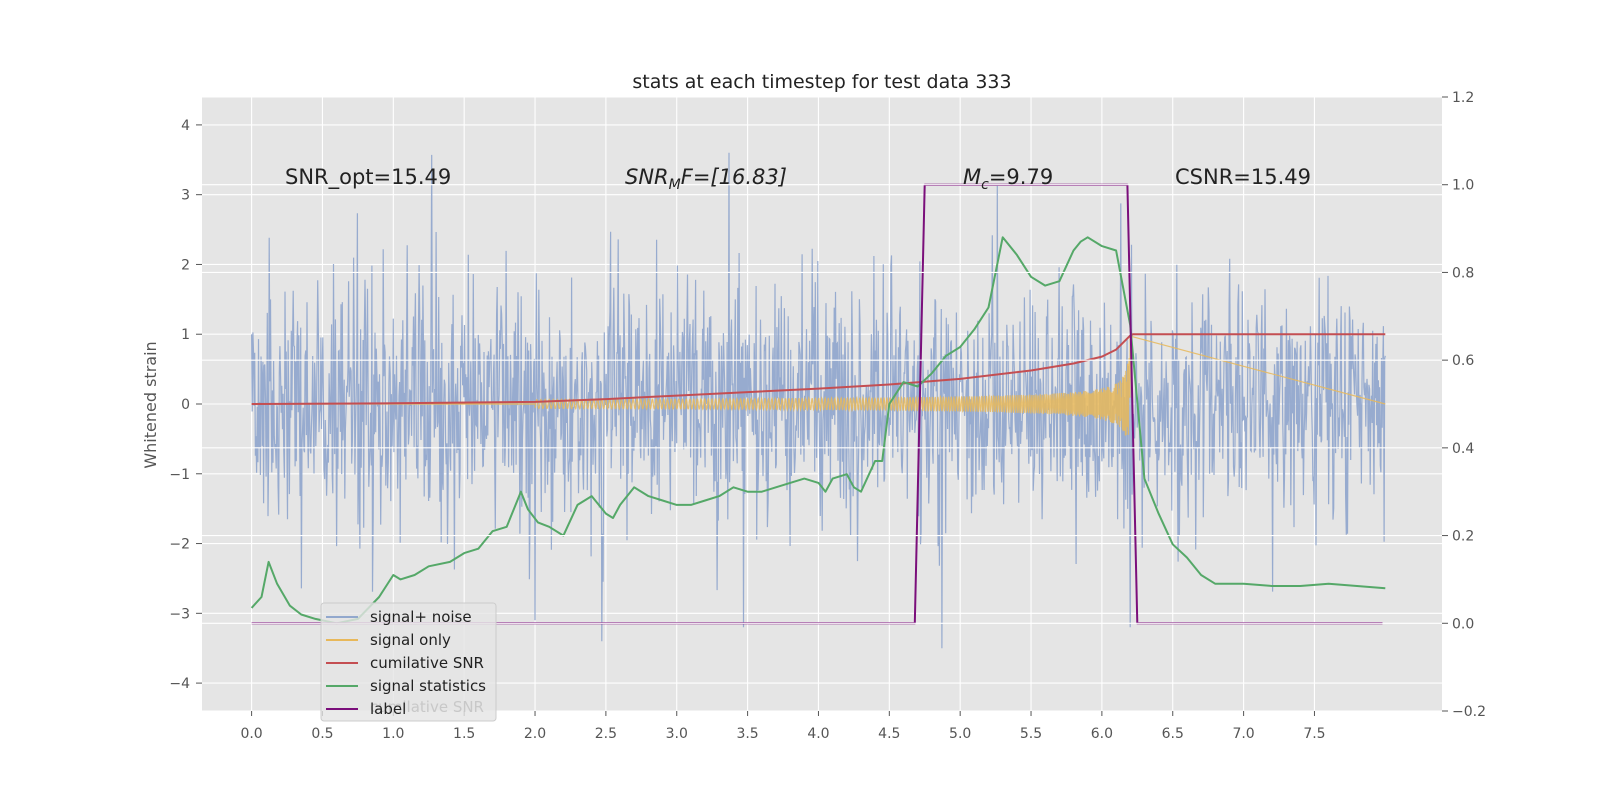 This screenshot has height=800, width=1600. I want to click on legend-label: label, so click(388, 709).